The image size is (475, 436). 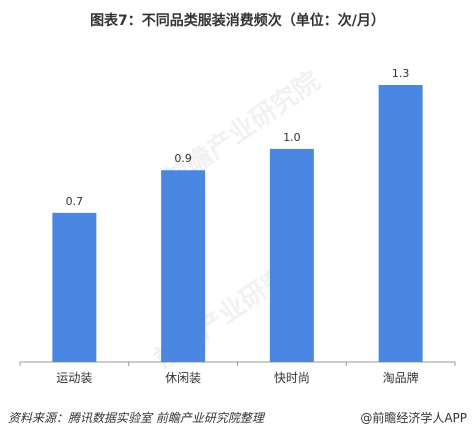 I want to click on bar-value-label: 1.3, so click(x=401, y=73).